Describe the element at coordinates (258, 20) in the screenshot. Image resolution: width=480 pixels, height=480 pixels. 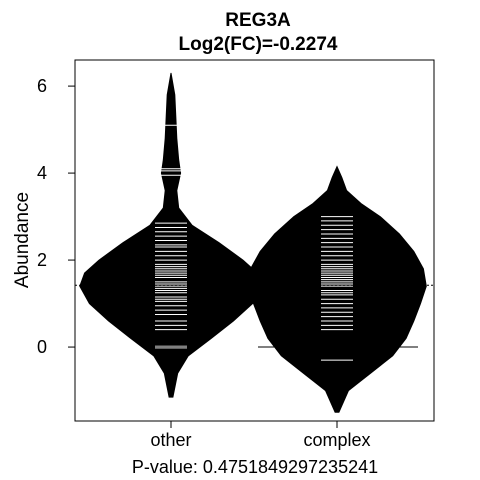
I see `chart-title: REG3A` at that location.